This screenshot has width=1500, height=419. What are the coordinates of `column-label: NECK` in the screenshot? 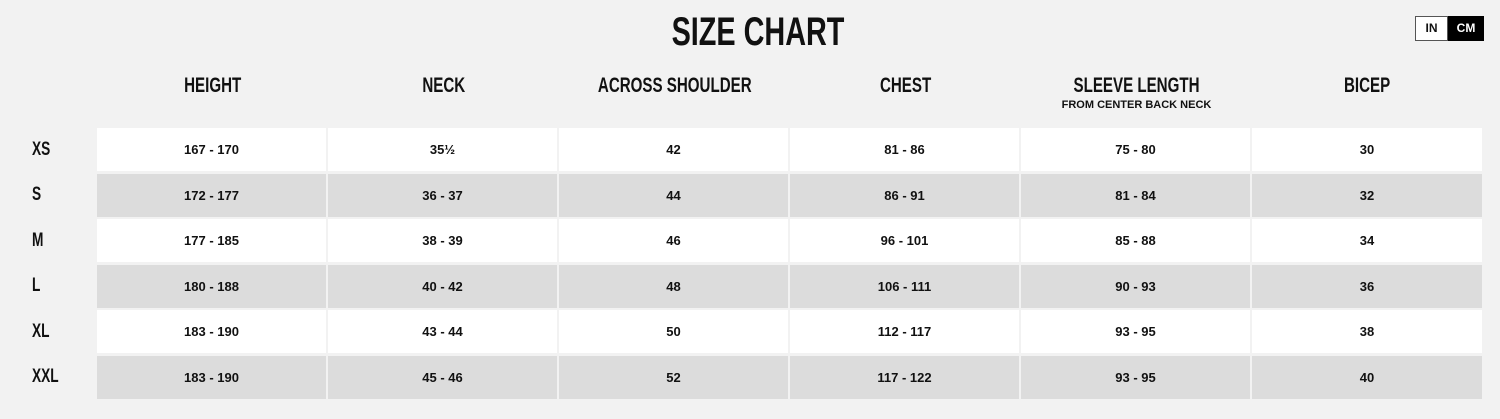 It's located at (443, 85).